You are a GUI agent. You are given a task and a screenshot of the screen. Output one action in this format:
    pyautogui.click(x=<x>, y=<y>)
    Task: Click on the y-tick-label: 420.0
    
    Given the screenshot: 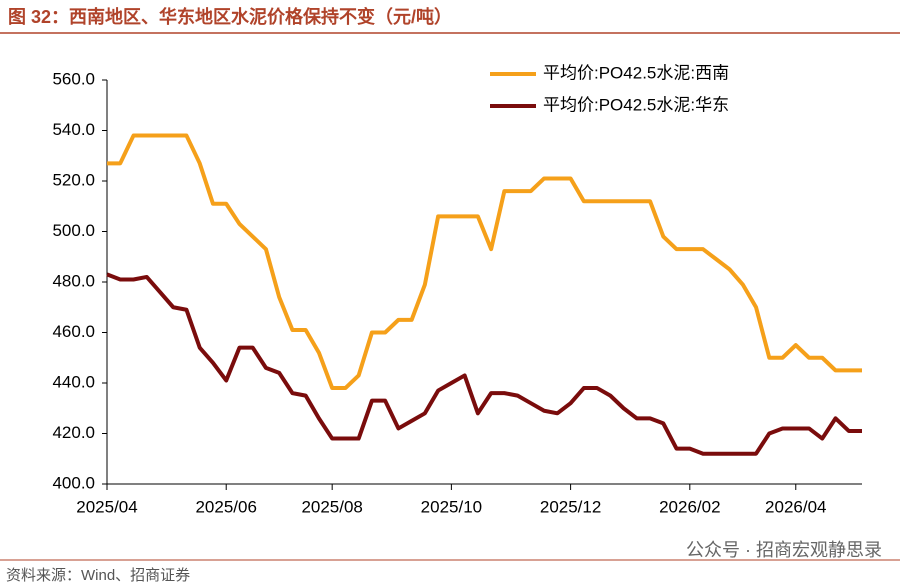 What is the action you would take?
    pyautogui.click(x=73, y=432)
    